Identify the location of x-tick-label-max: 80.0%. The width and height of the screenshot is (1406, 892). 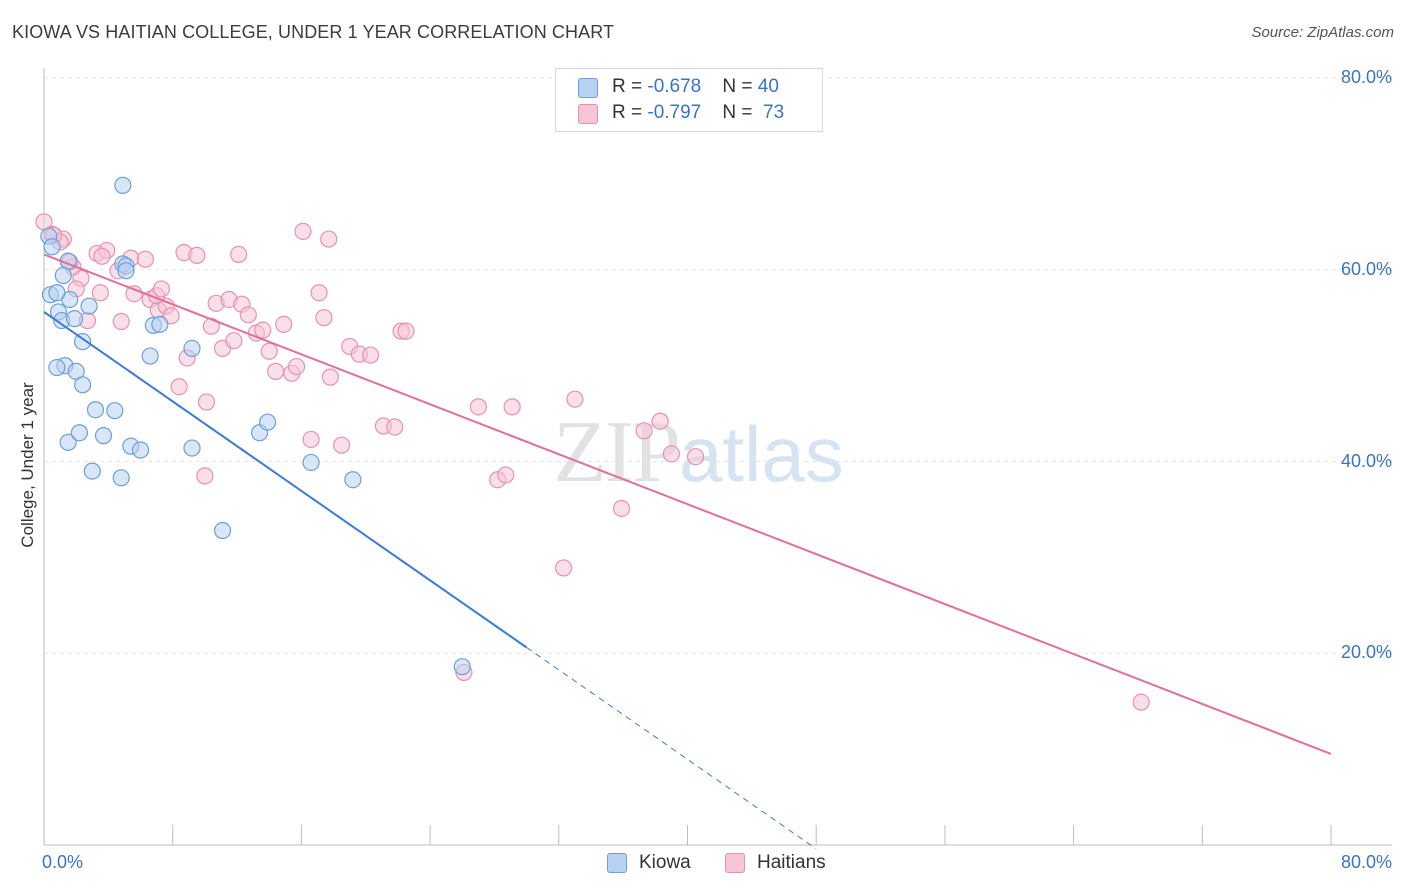
(1366, 862).